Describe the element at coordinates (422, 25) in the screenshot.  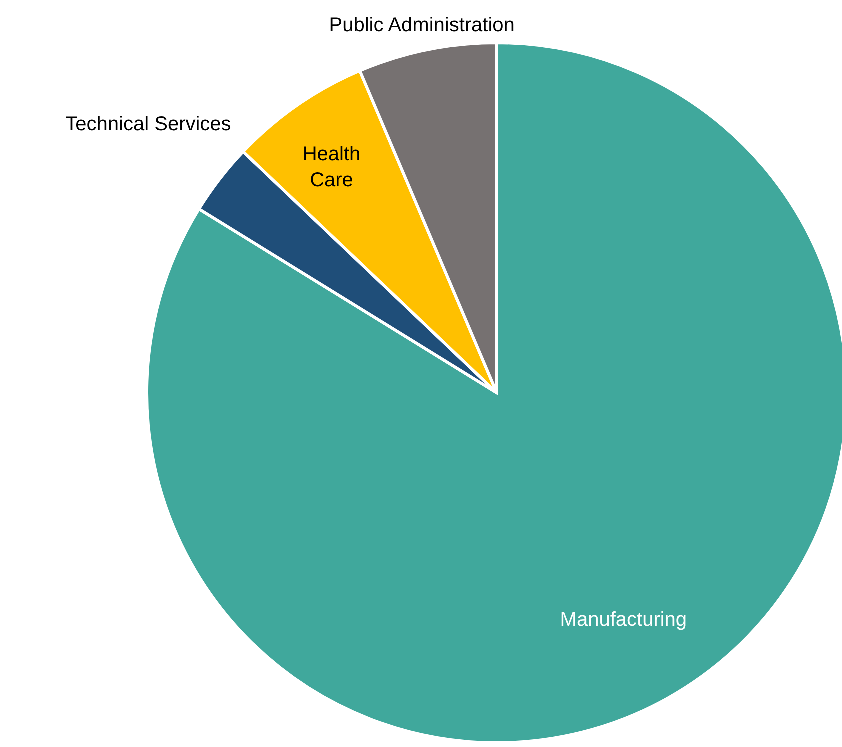
I see `slice-label: Public Administration` at that location.